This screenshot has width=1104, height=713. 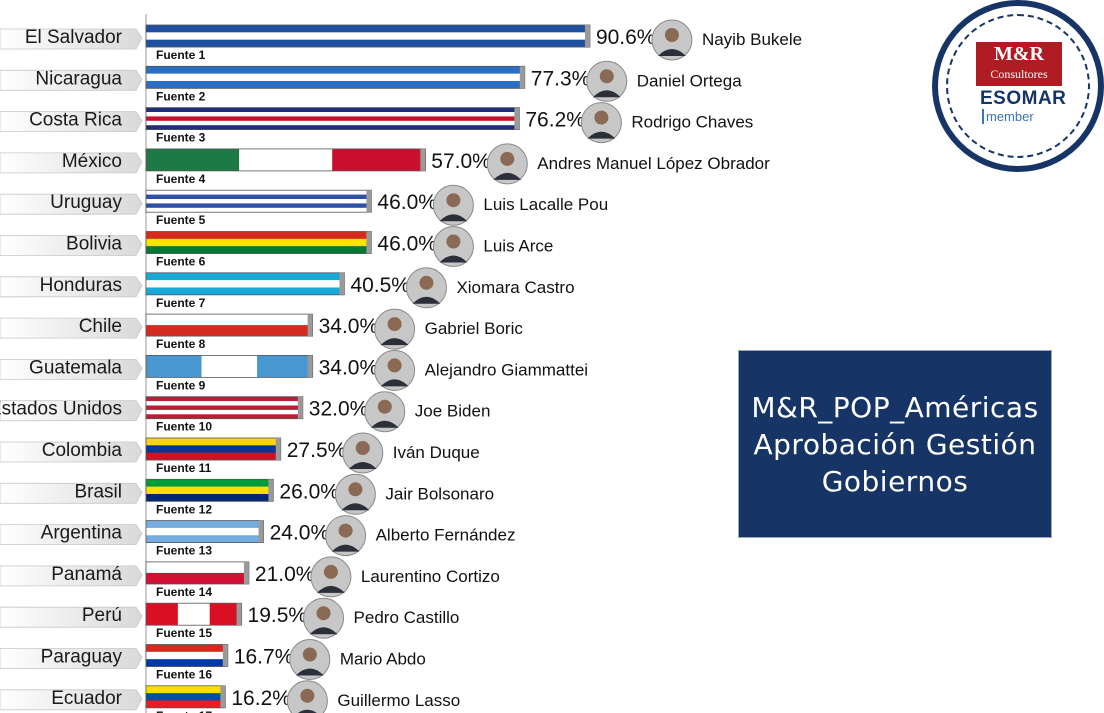 What do you see at coordinates (181, 96) in the screenshot?
I see `source-label: Fuente 2` at bounding box center [181, 96].